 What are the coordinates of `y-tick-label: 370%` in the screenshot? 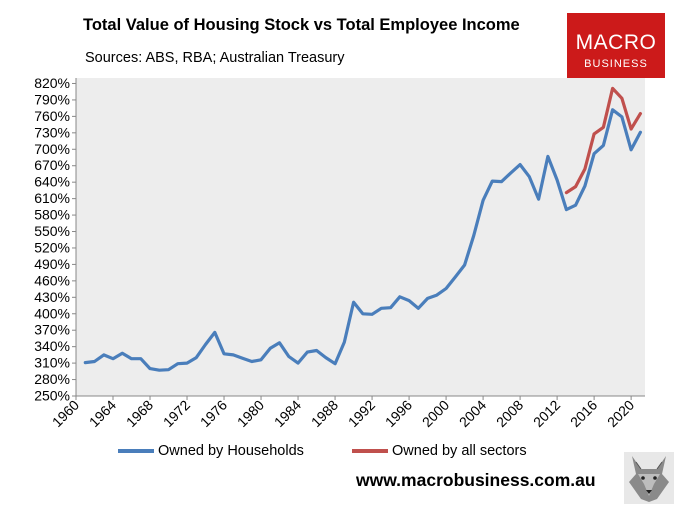 It's located at (52, 330).